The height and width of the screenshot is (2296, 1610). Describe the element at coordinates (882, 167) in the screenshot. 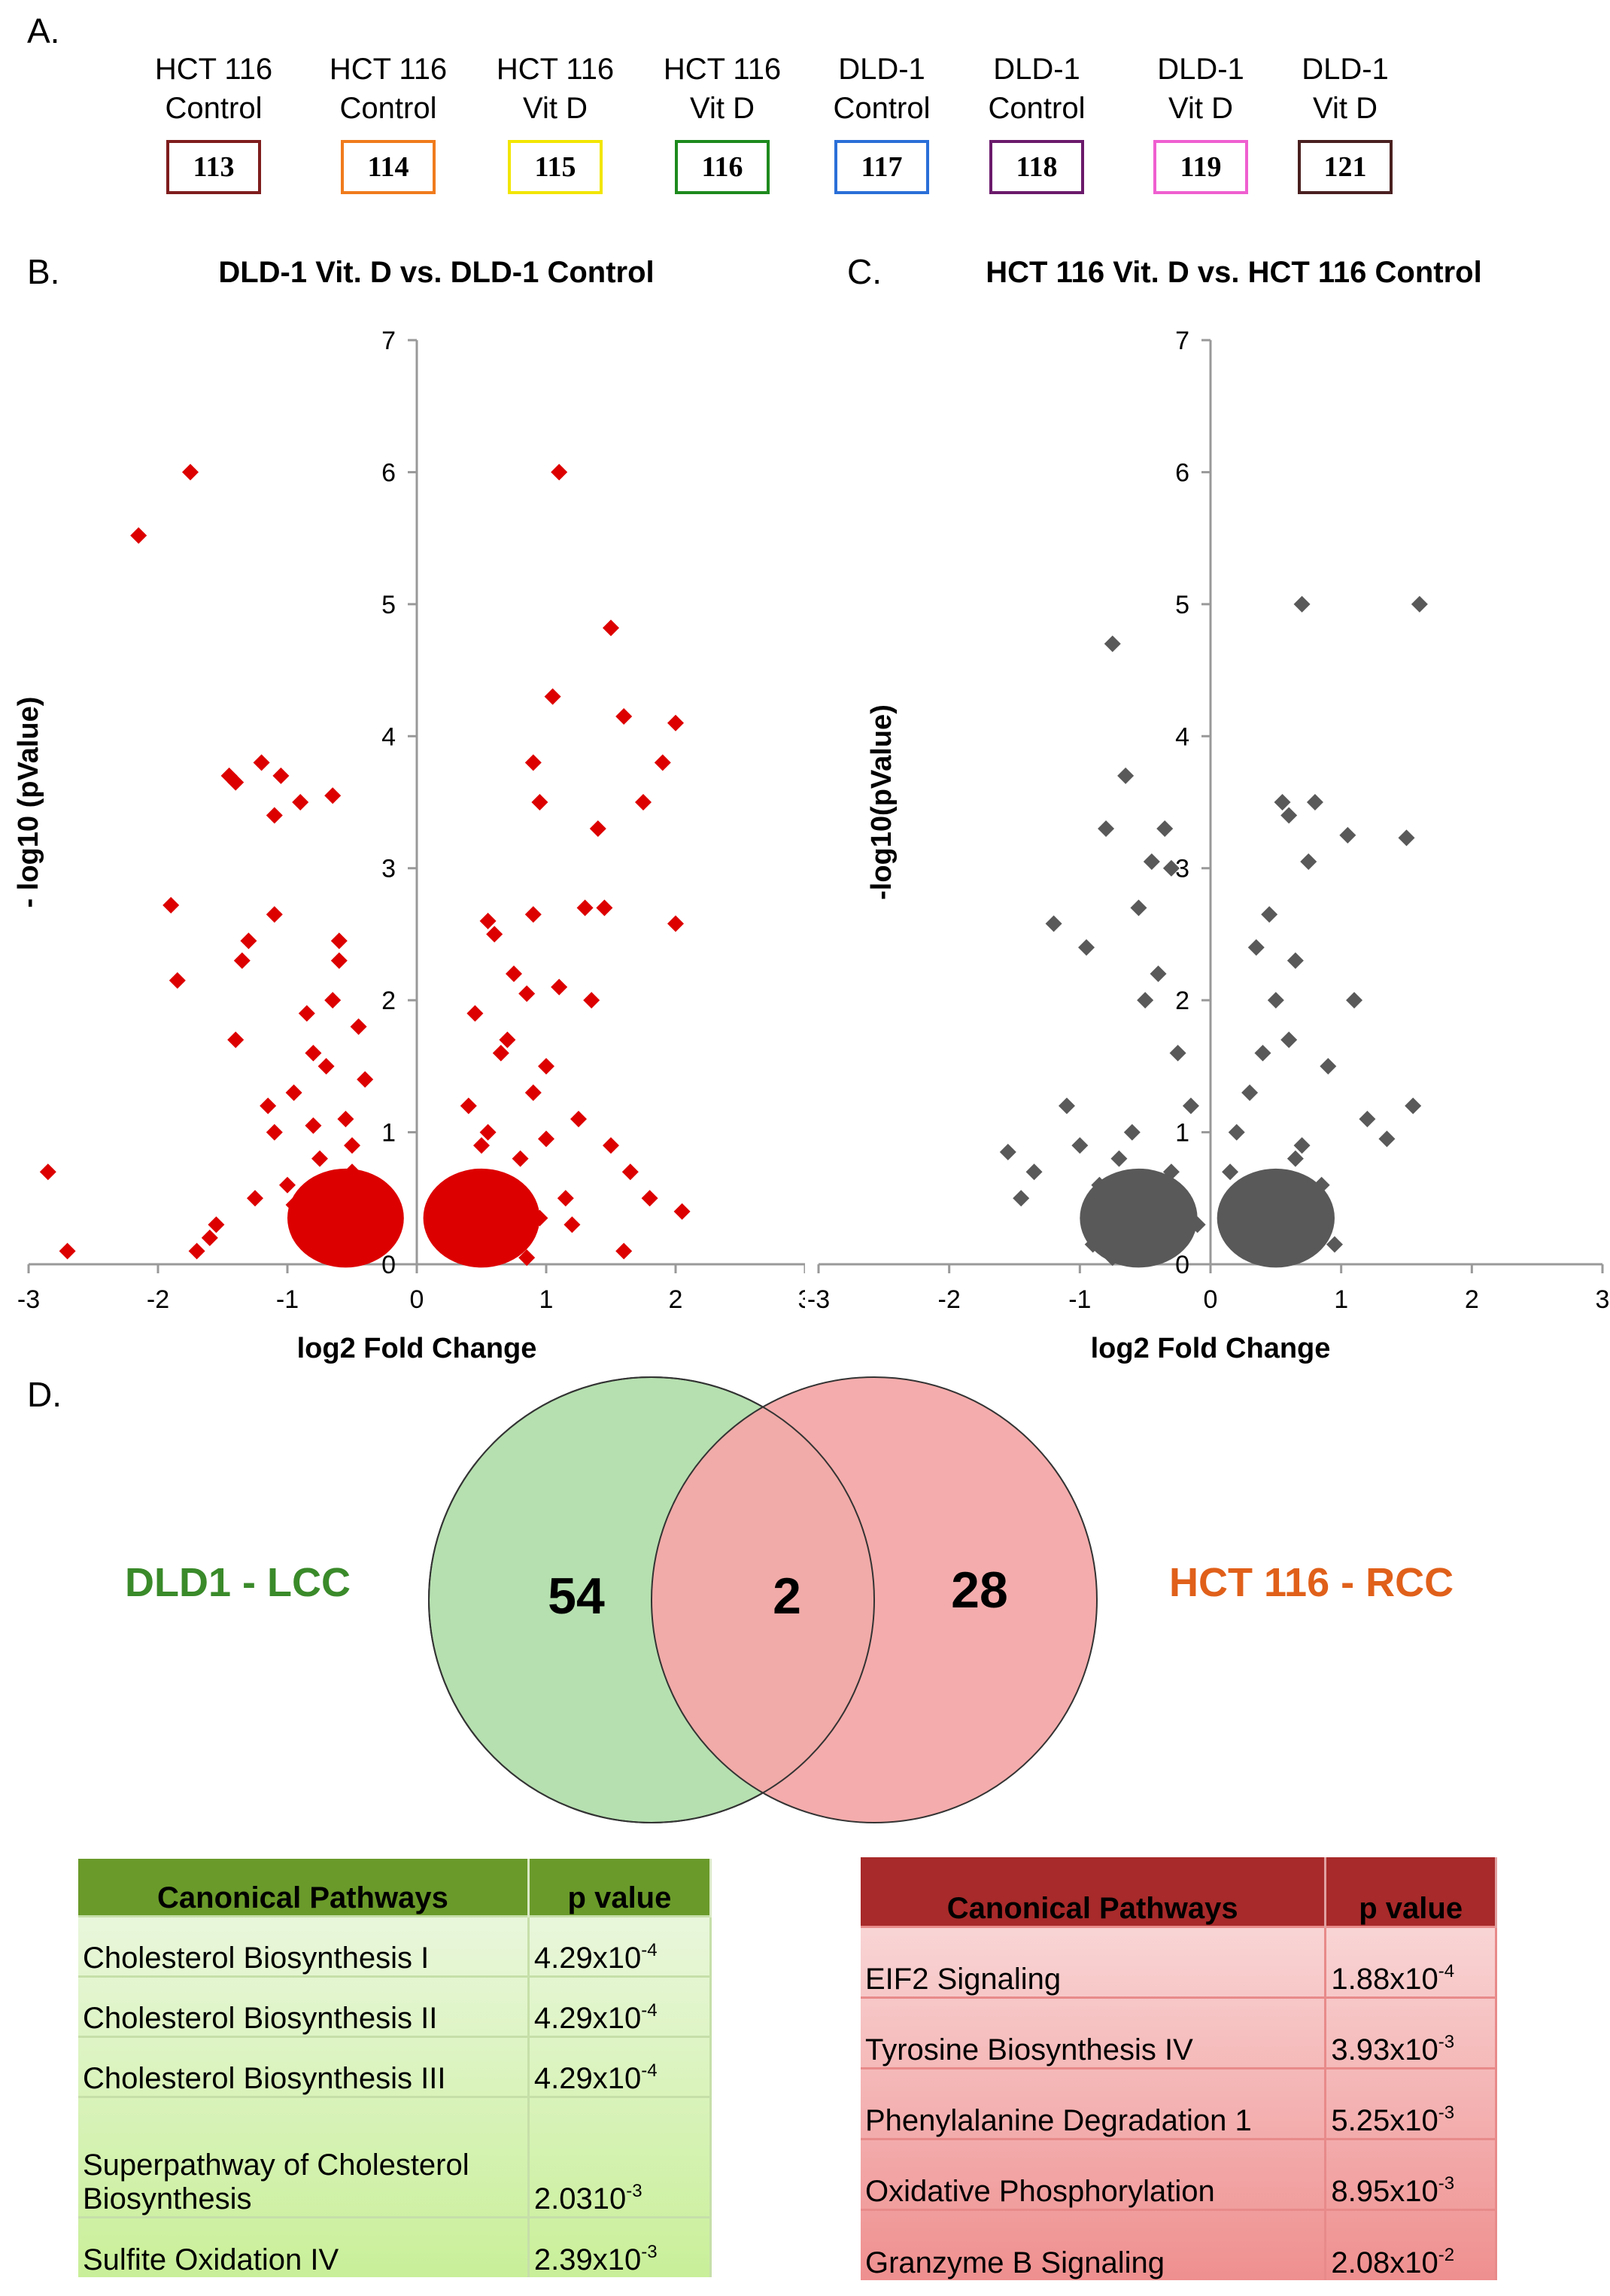

I see `sample-tag-box: 117` at that location.